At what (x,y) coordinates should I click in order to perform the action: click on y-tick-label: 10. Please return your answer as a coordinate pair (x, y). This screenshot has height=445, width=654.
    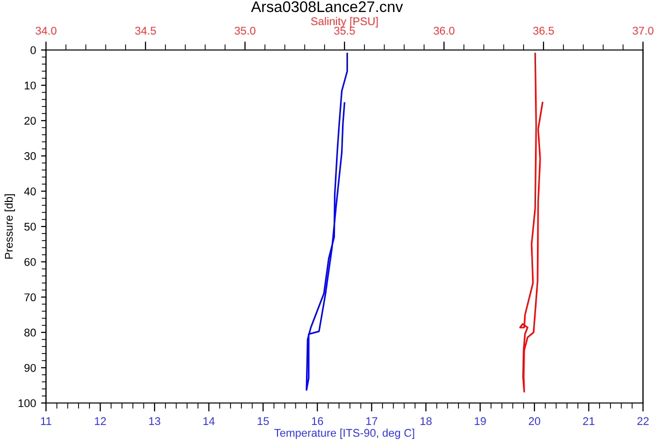
    Looking at the image, I should click on (30, 86).